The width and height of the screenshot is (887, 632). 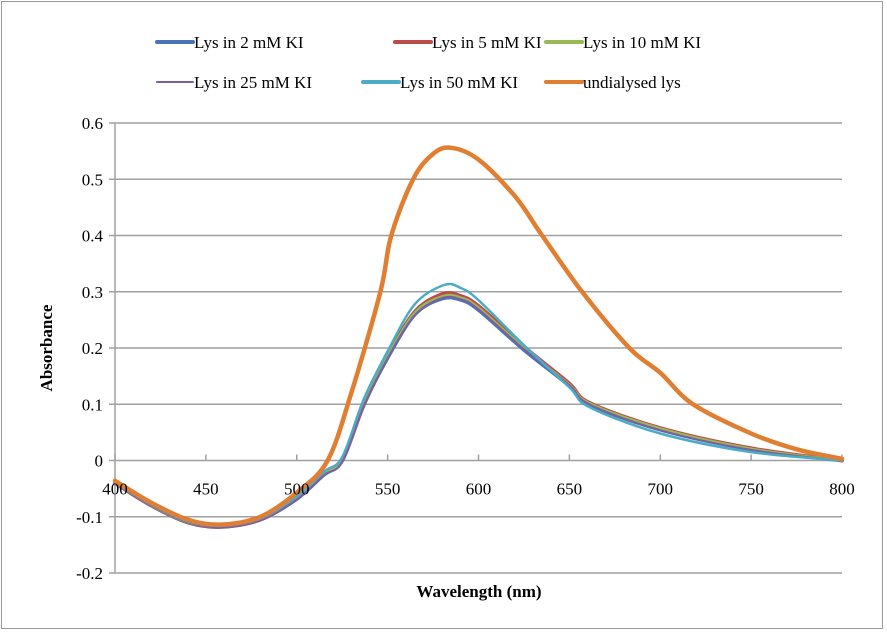 I want to click on x-tick-label: 450, so click(x=206, y=489).